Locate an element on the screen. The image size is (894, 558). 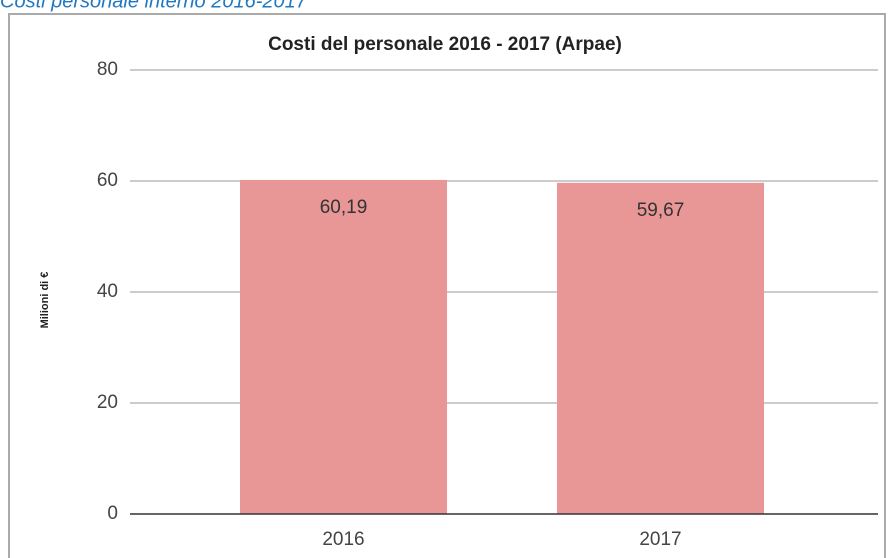
x-tick-label: 2017 is located at coordinates (660, 539).